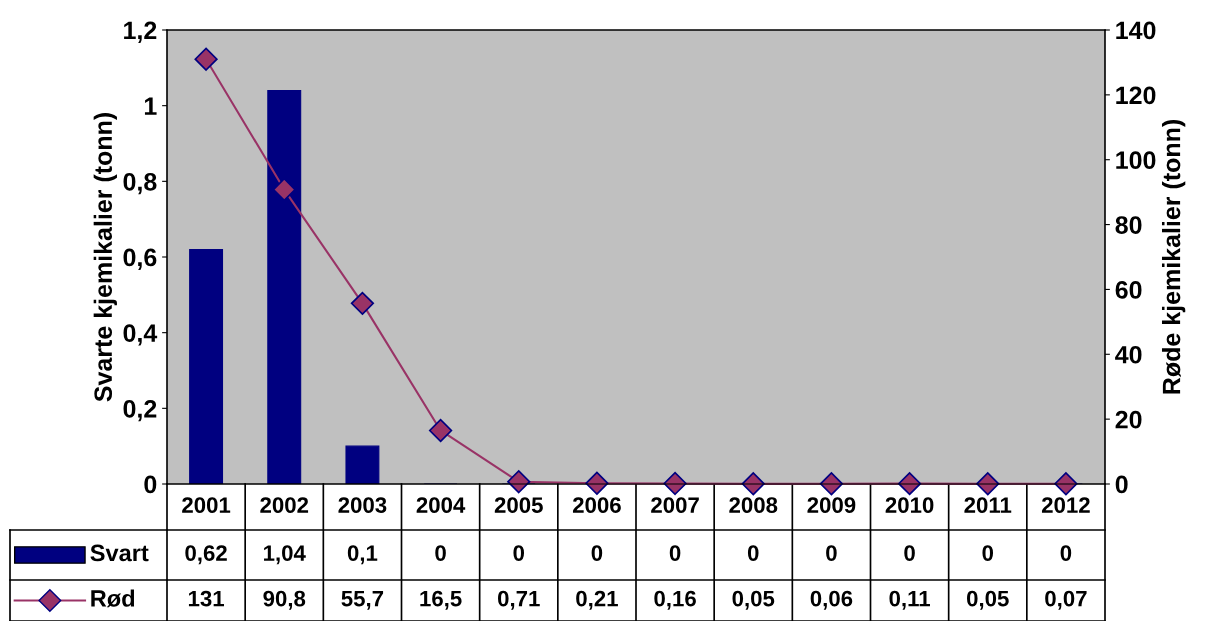  Describe the element at coordinates (206, 555) in the screenshot. I see `data-label: 0,62` at that location.